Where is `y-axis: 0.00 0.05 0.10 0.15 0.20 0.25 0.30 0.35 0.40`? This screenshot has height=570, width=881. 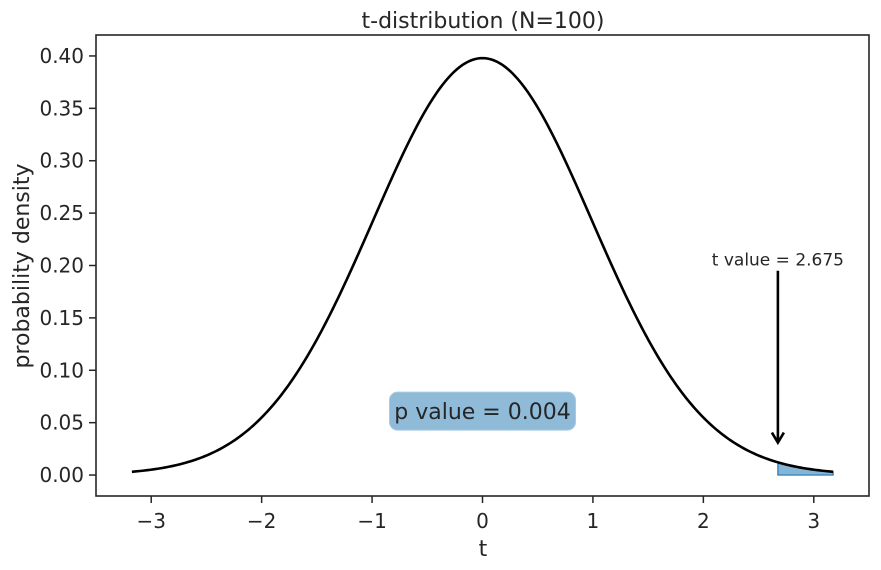 y-axis: 0.00 0.05 0.10 0.15 0.20 0.25 0.30 0.35 0.40 is located at coordinates (67, 265).